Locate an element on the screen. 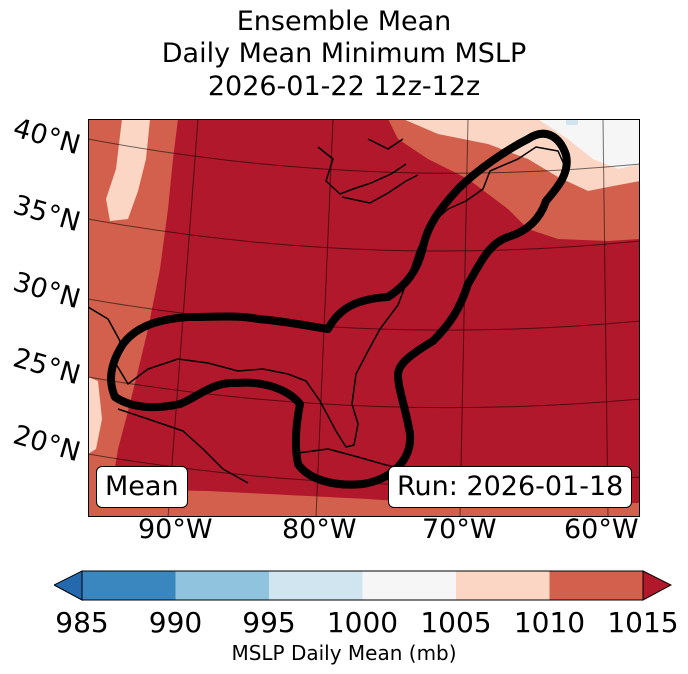 The image size is (688, 674). lon-label-80w: 80°W is located at coordinates (319, 529).